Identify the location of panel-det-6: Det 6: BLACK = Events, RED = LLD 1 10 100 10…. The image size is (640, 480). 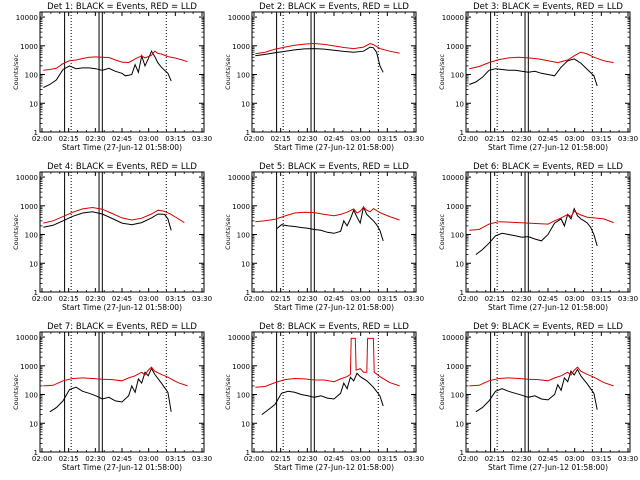
(538, 237).